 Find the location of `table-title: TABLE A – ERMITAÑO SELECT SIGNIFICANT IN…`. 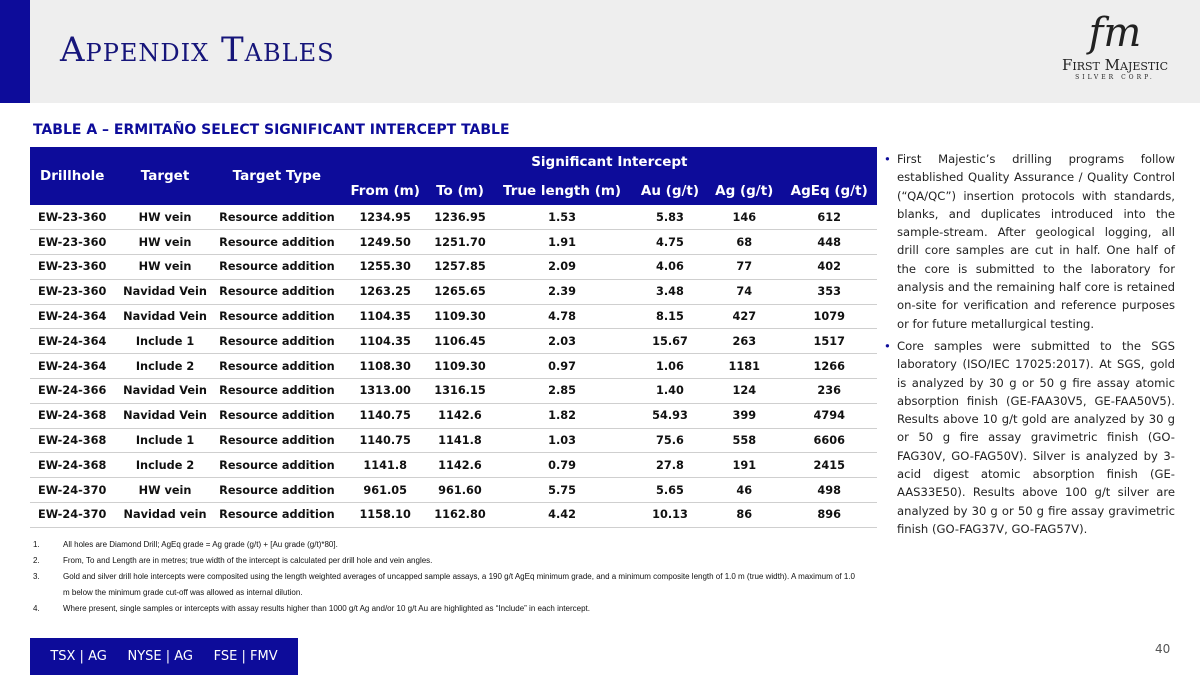

table-title: TABLE A – ERMITAÑO SELECT SIGNIFICANT IN… is located at coordinates (271, 130).